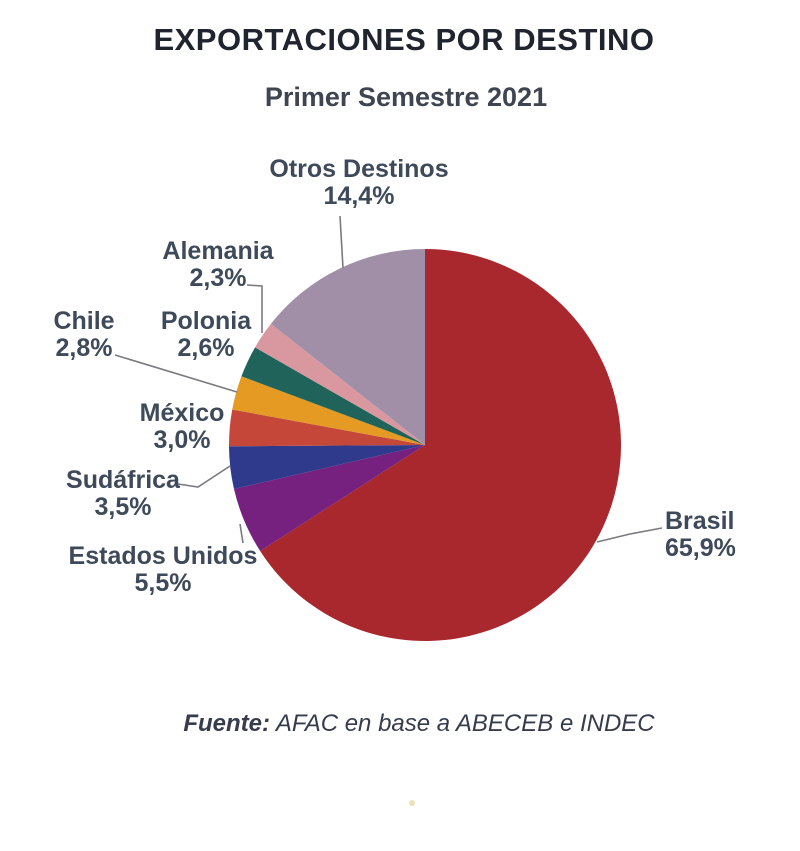 This screenshot has height=851, width=800. I want to click on pie-slice-chile, so click(328, 410).